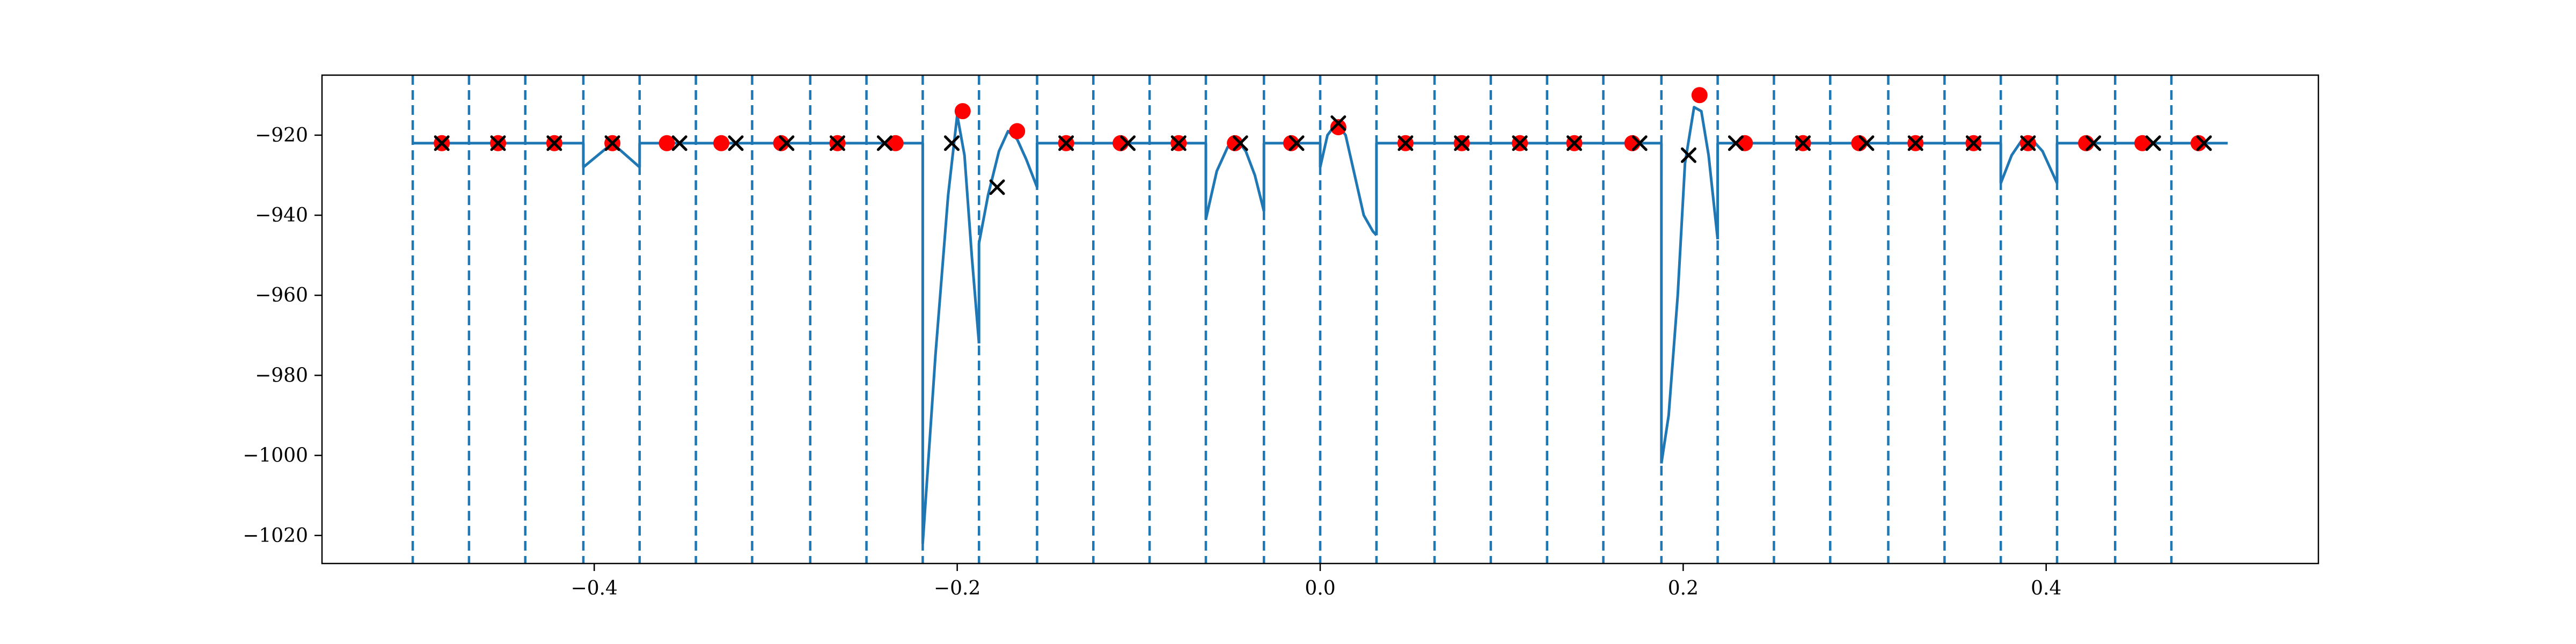 The width and height of the screenshot is (2576, 644). Describe the element at coordinates (1683, 588) in the screenshot. I see `x-tick-label: 0.2` at that location.